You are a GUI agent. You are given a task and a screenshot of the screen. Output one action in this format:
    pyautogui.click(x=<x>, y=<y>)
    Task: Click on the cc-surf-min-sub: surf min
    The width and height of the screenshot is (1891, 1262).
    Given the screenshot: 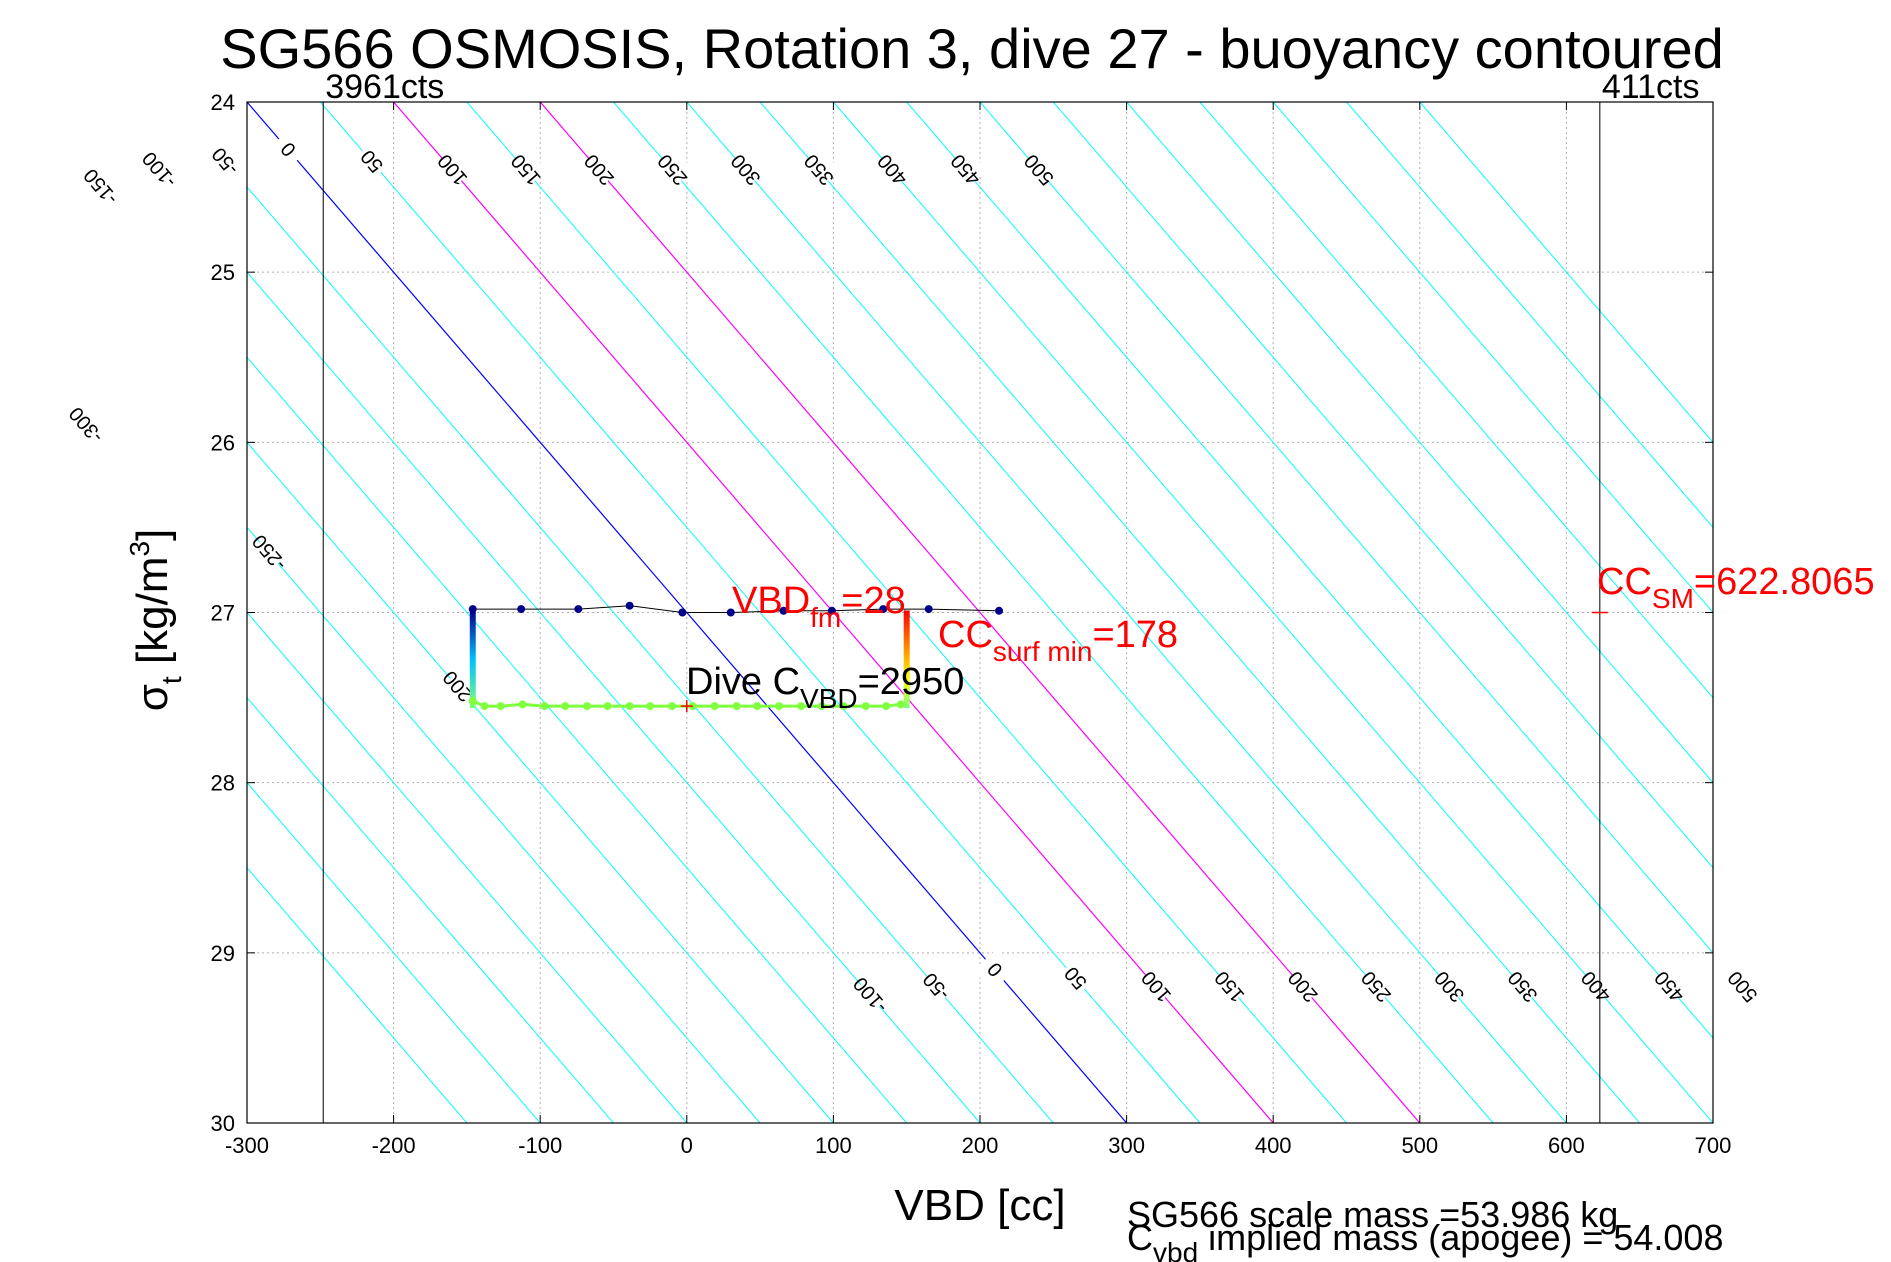 What is the action you would take?
    pyautogui.click(x=1043, y=651)
    